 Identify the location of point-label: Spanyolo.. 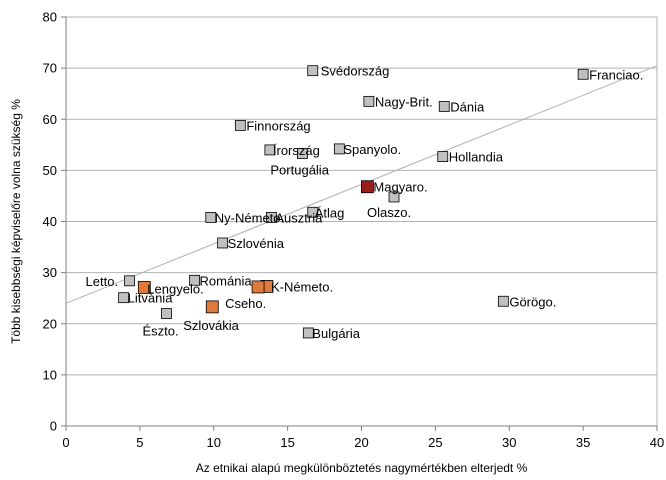
(372, 149).